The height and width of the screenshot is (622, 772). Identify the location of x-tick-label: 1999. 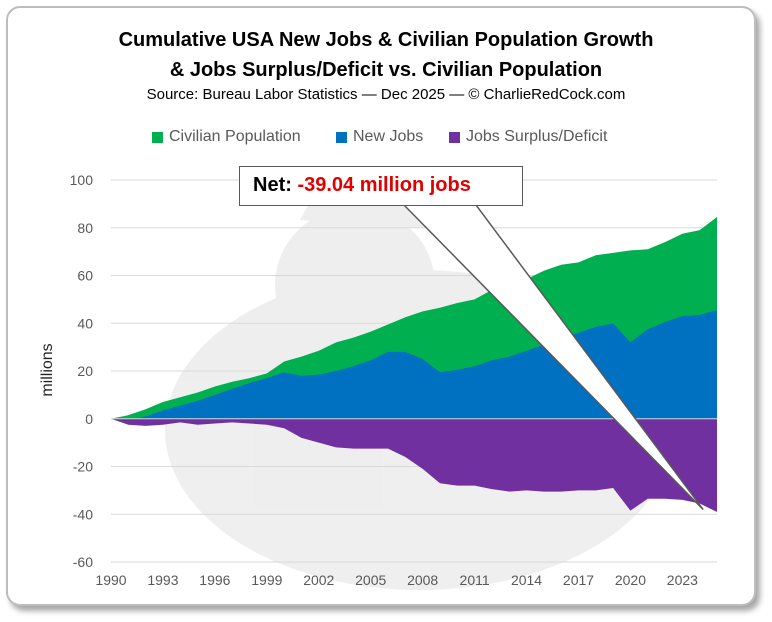
(266, 580).